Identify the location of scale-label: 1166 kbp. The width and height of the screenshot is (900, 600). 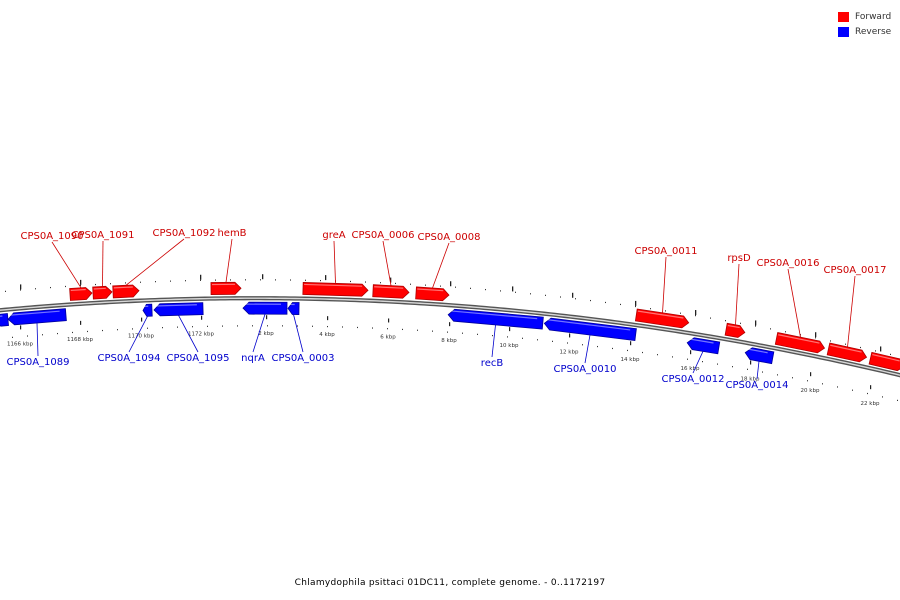
(20, 344).